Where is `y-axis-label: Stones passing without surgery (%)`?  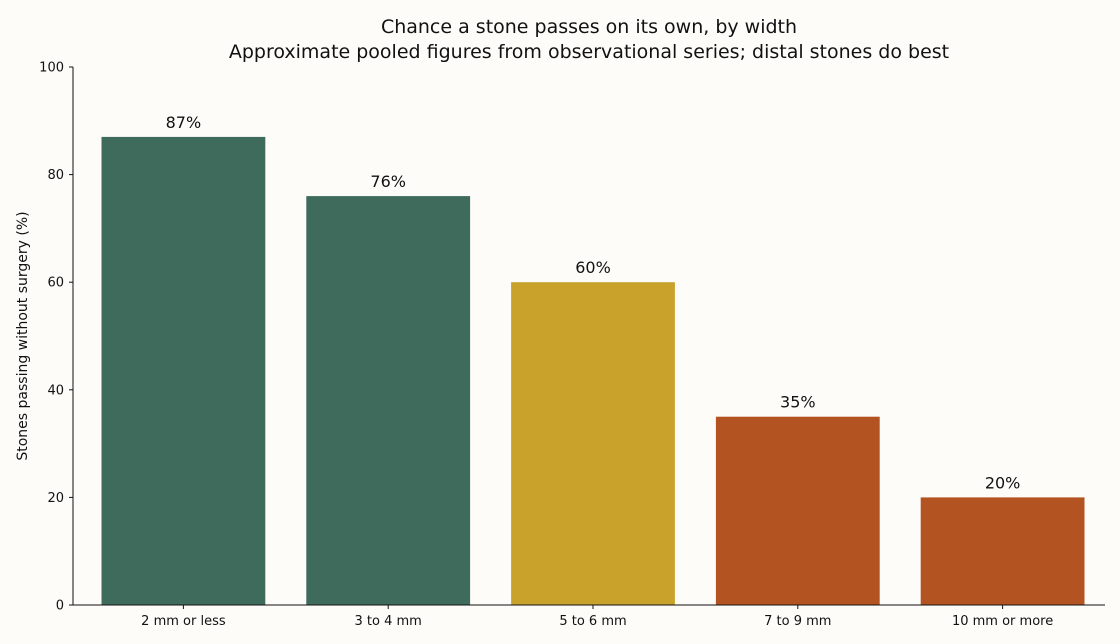 y-axis-label: Stones passing without surgery (%) is located at coordinates (23, 335).